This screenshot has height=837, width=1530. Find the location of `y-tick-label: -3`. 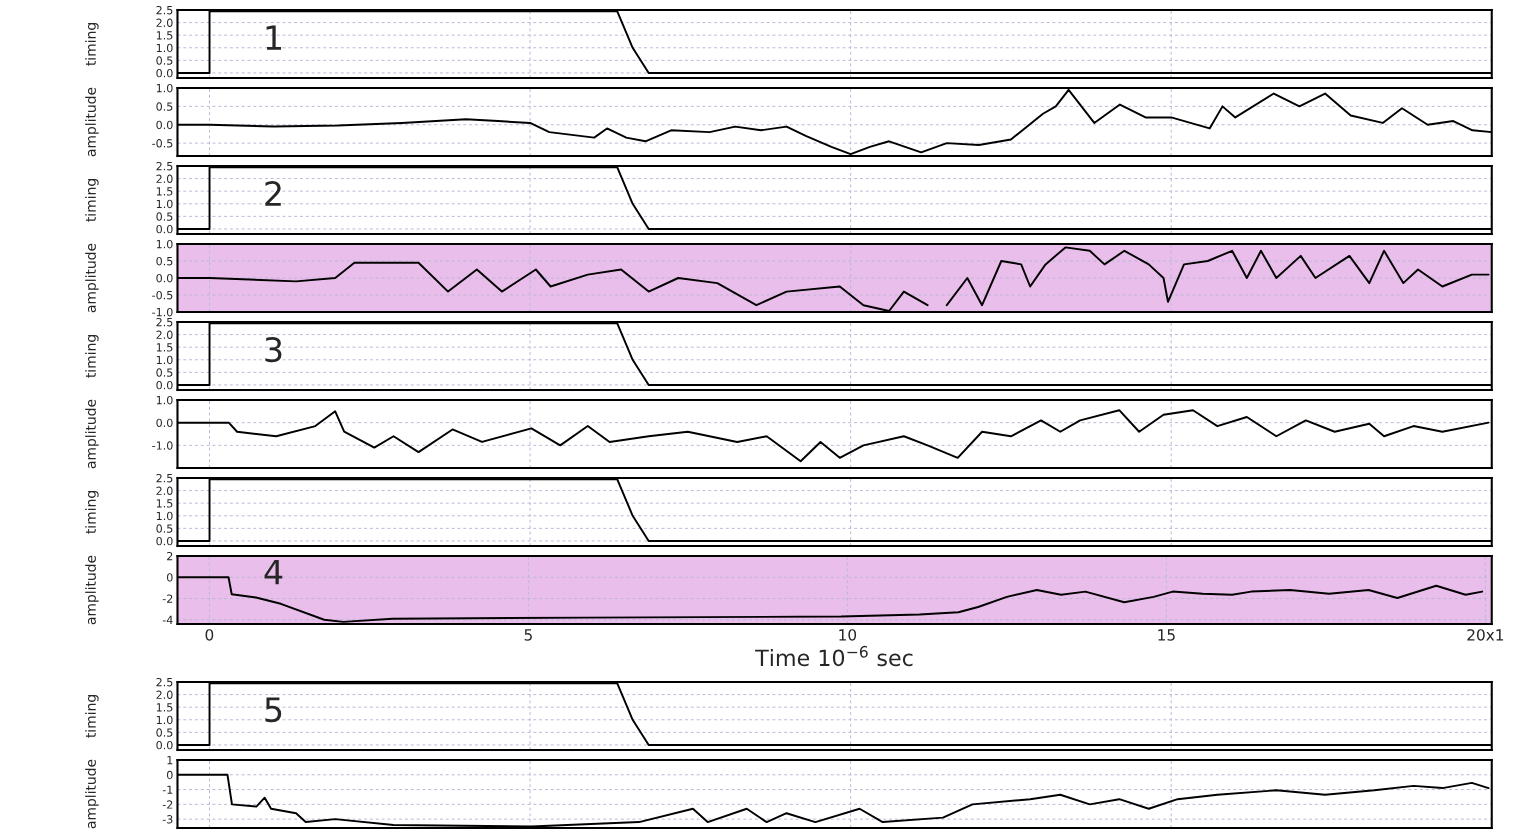

y-tick-label: -3 is located at coordinates (167, 819).